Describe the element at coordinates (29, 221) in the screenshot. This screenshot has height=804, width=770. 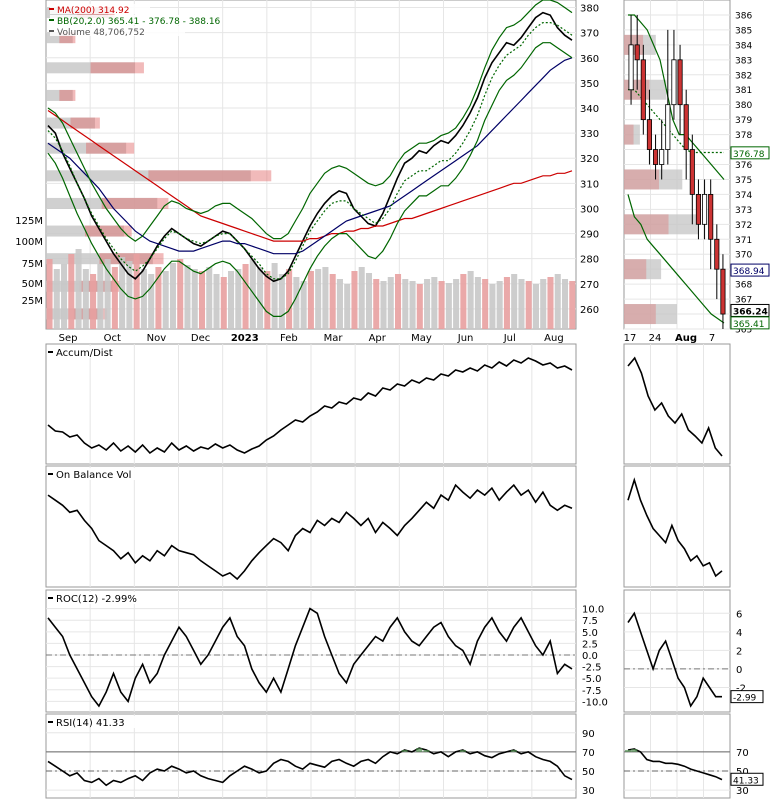
I see `volume-tick-label: 125M` at that location.